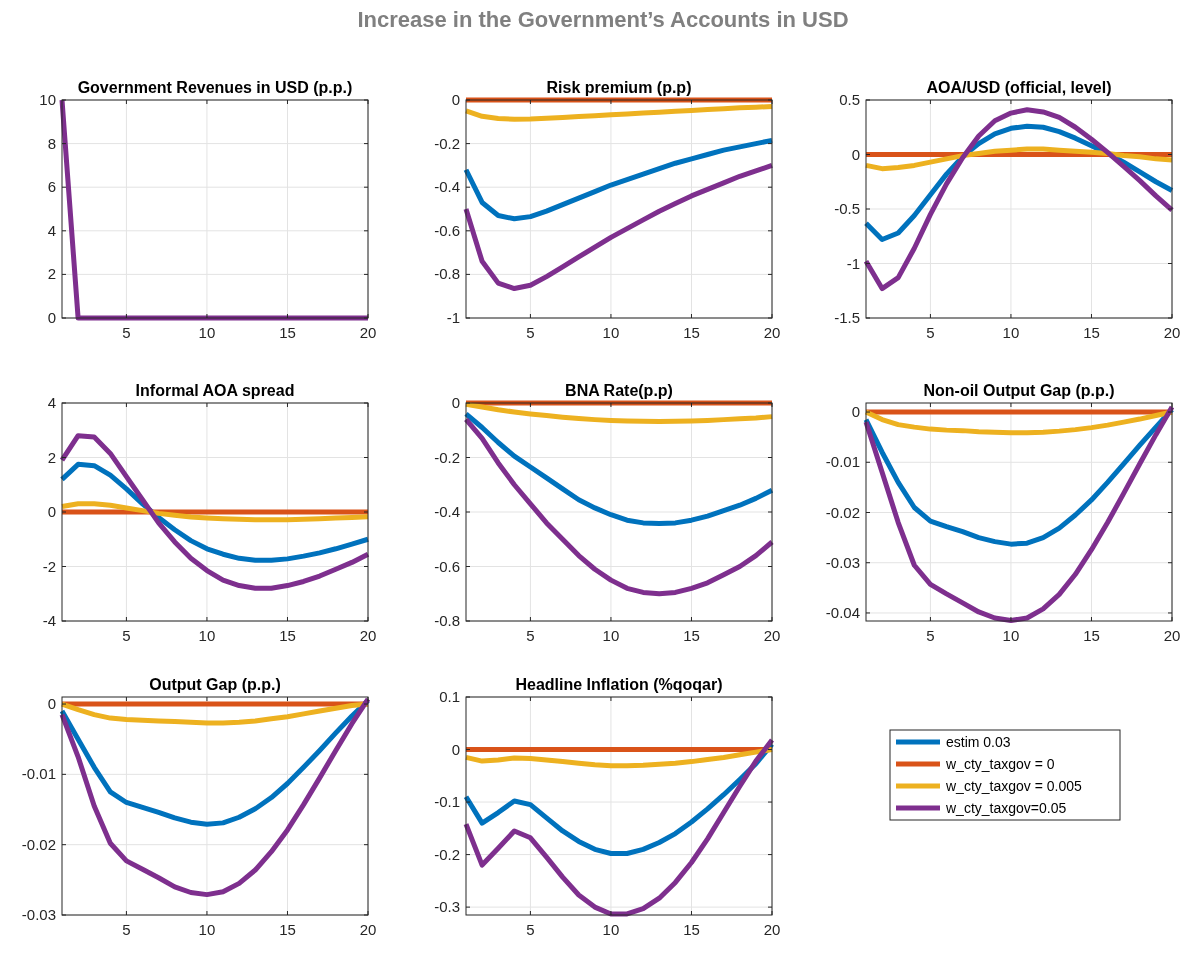 The height and width of the screenshot is (956, 1201). What do you see at coordinates (449, 696) in the screenshot?
I see `y-tick-label: 0.1` at bounding box center [449, 696].